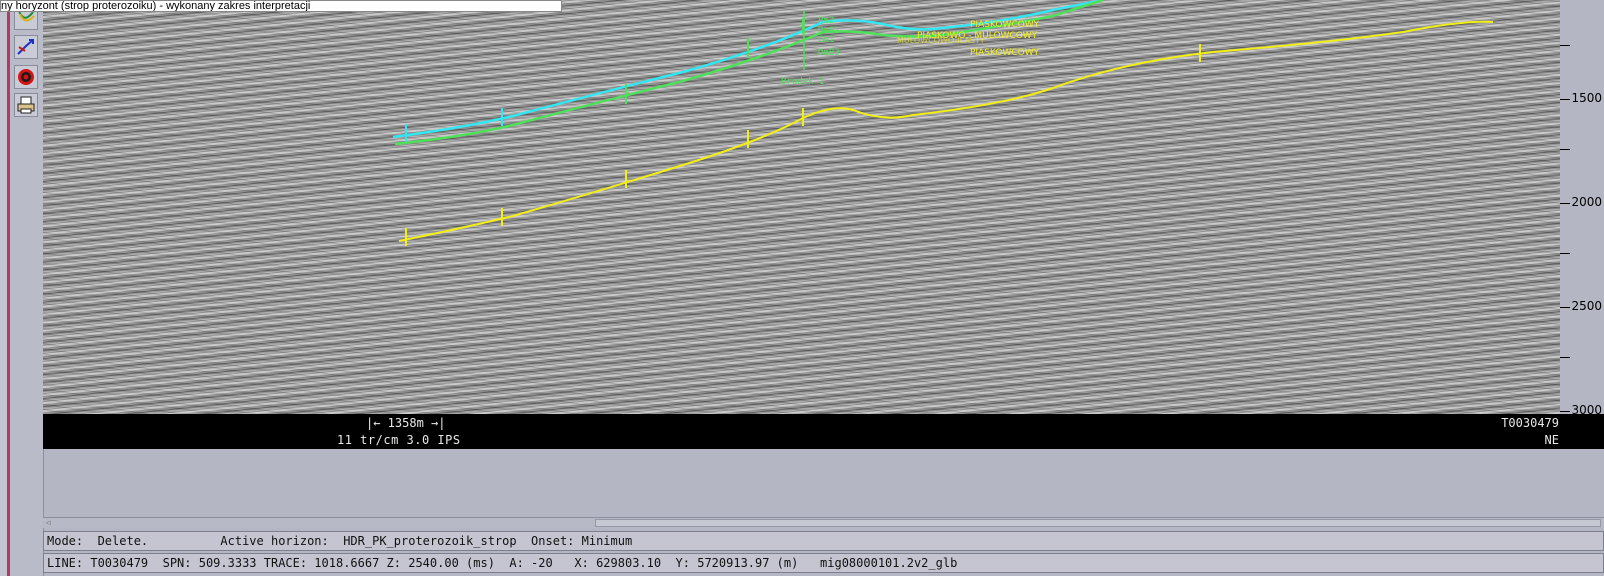 The height and width of the screenshot is (576, 1604). I want to click on horizon-cyan, so click(748, 69).